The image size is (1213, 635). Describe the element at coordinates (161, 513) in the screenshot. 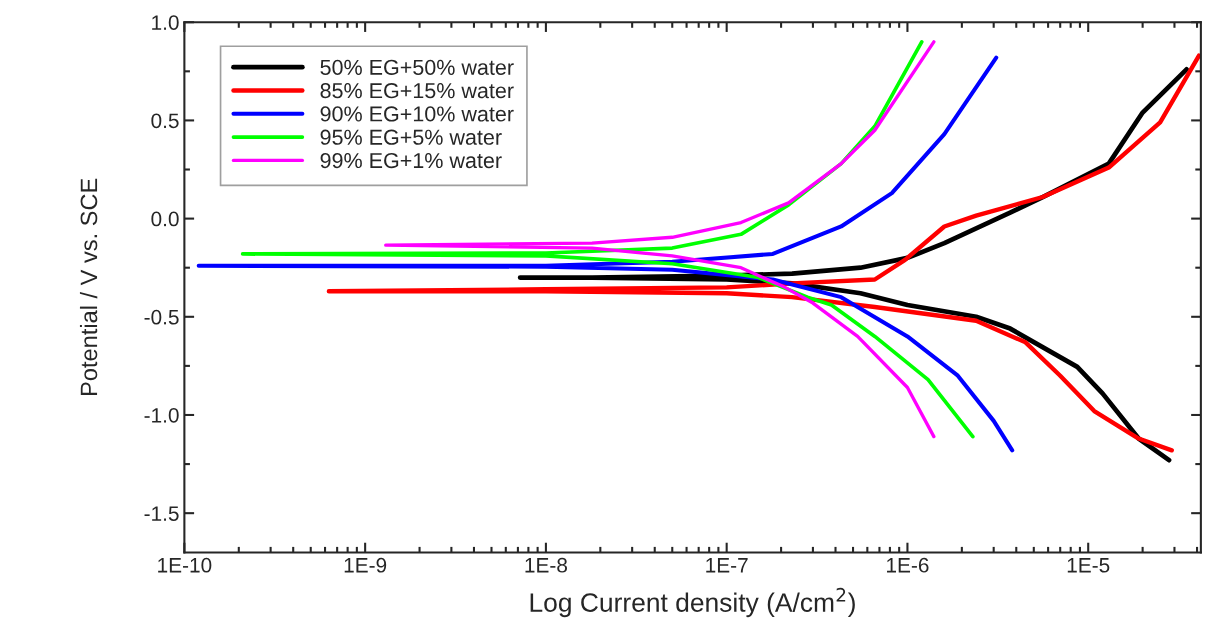

I see `y-tick-label: -1.5` at that location.